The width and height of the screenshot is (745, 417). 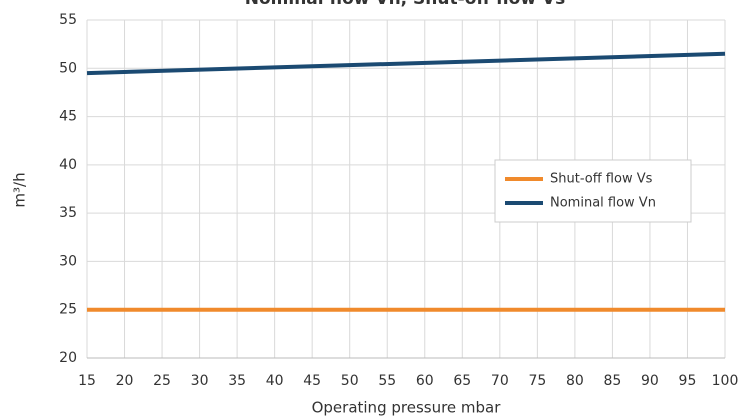 I want to click on x-tick-label: 45, so click(x=312, y=381).